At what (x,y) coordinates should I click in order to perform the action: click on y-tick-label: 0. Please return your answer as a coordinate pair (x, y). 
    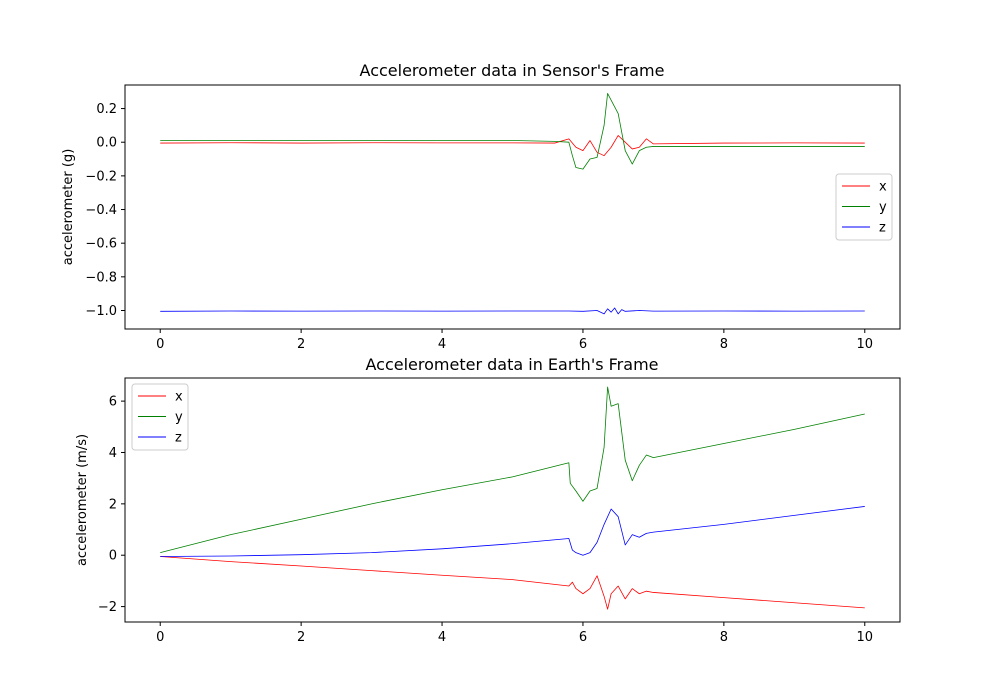
    Looking at the image, I should click on (113, 556).